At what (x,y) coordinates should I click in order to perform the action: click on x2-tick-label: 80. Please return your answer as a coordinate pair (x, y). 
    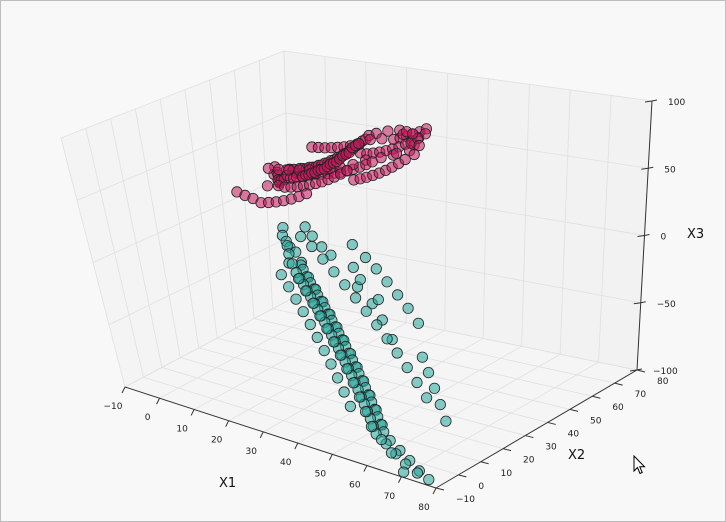
    Looking at the image, I should click on (663, 382).